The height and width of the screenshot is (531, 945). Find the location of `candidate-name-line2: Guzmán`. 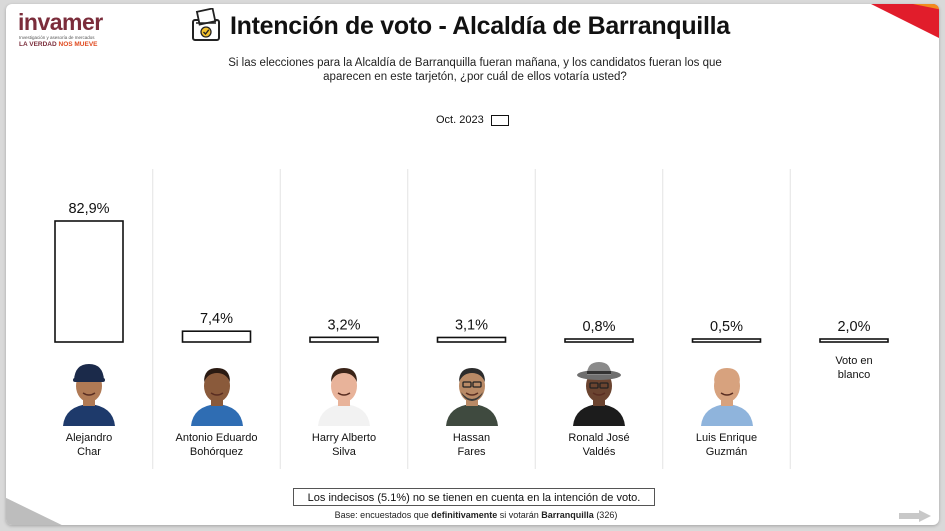

candidate-name-line2: Guzmán is located at coordinates (726, 451).